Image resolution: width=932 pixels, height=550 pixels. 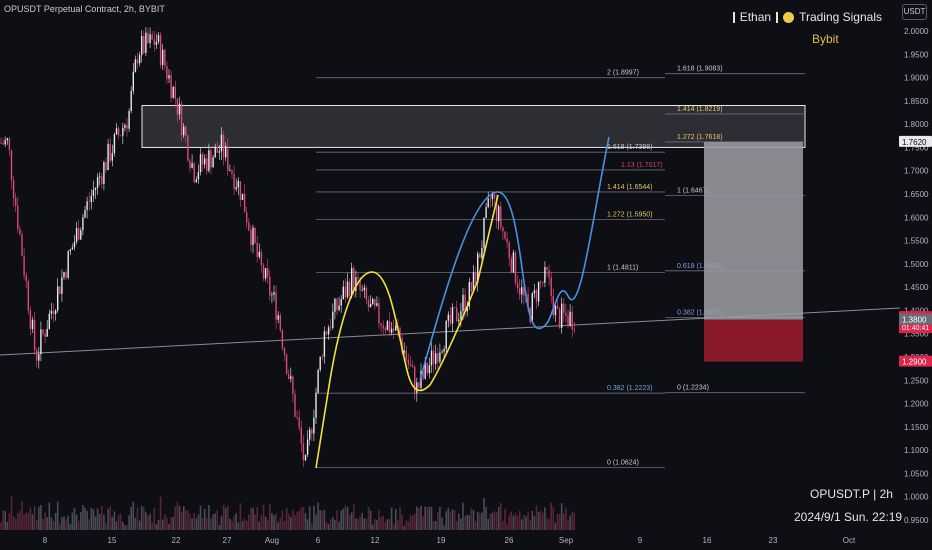 I want to click on currency-button: USDT, so click(x=914, y=12).